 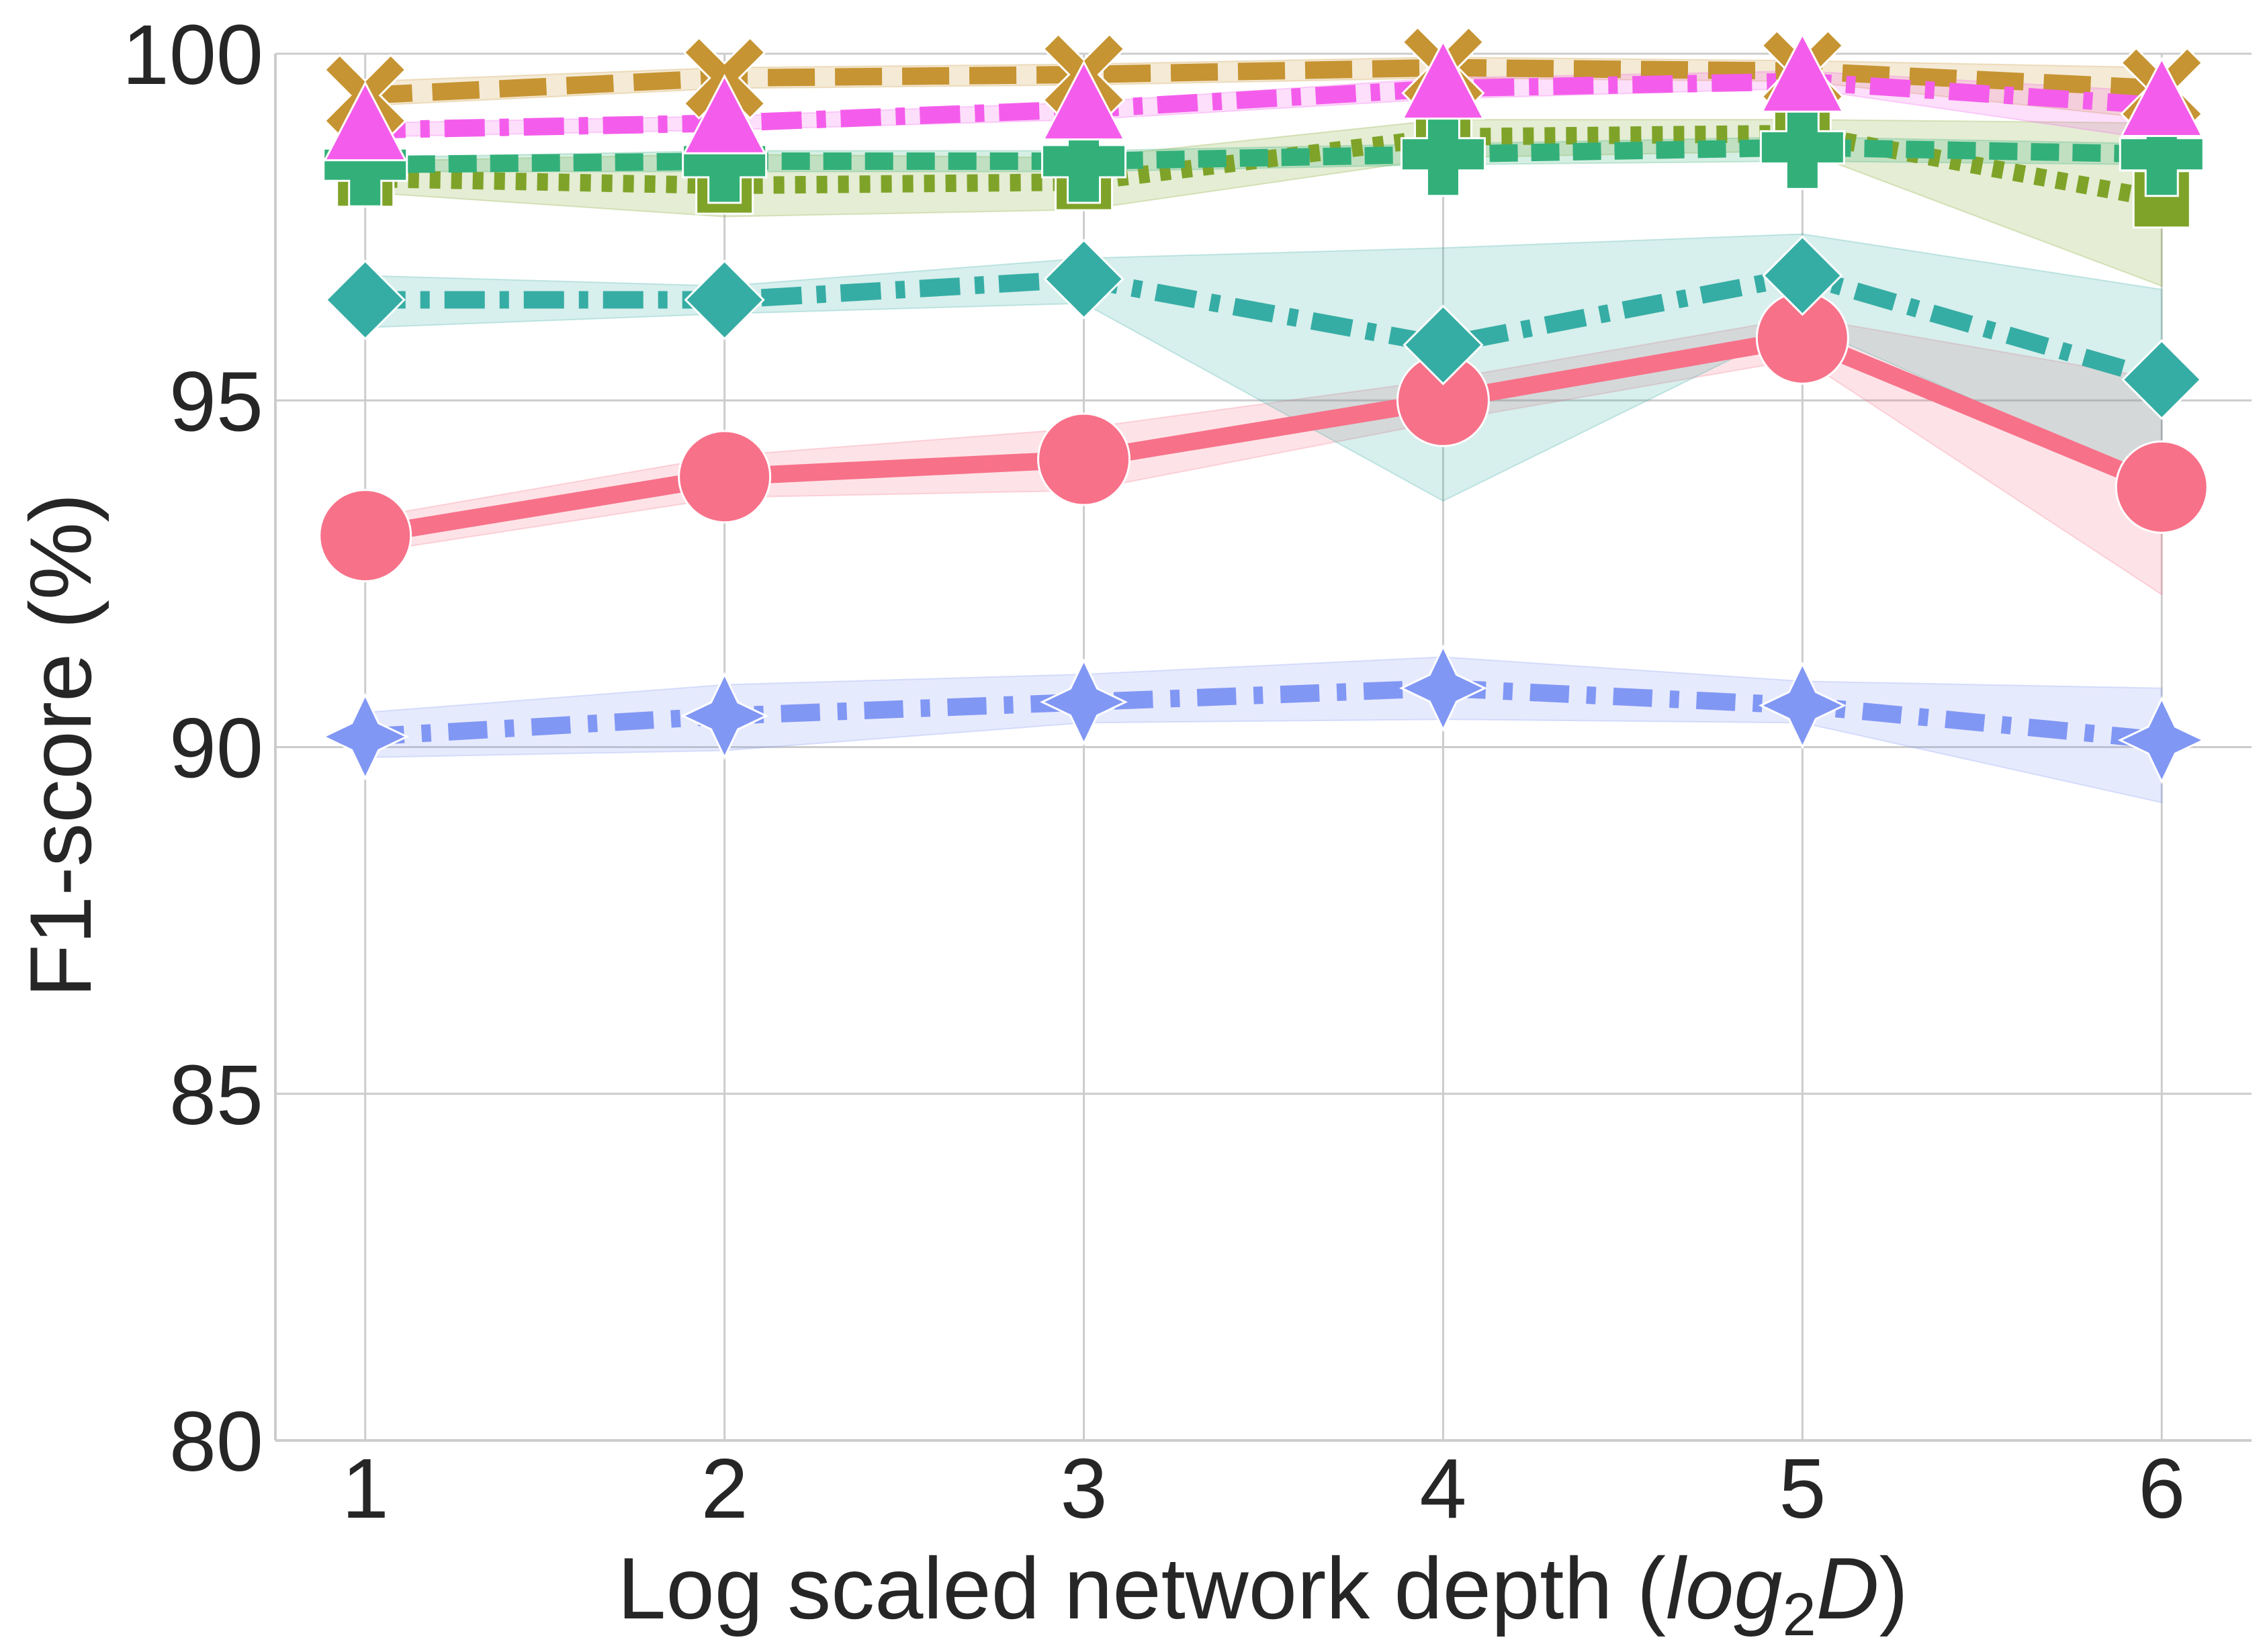 What do you see at coordinates (365, 1488) in the screenshot?
I see `x-tick-label: 1` at bounding box center [365, 1488].